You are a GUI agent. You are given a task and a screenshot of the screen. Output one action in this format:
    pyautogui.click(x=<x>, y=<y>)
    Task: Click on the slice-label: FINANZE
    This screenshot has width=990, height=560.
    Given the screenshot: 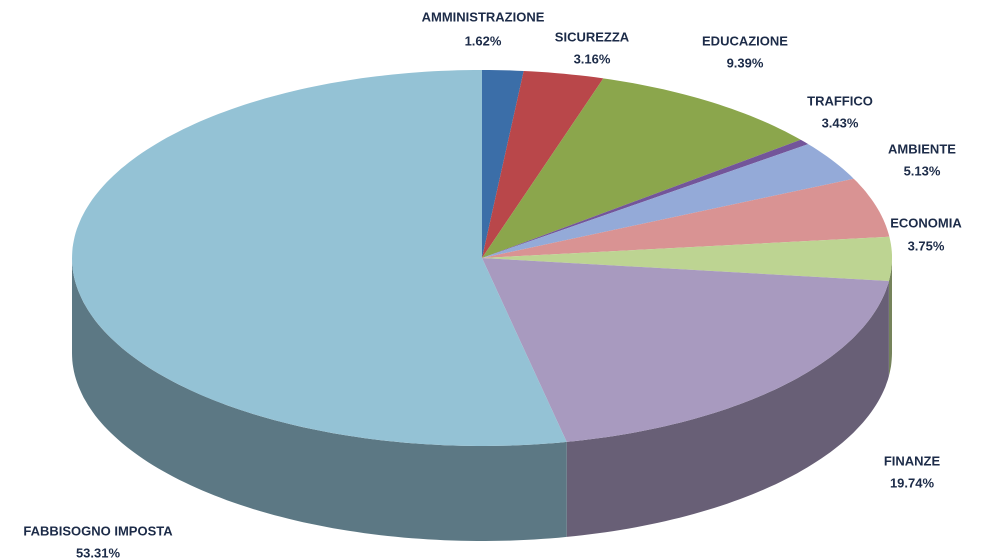 What is the action you would take?
    pyautogui.click(x=912, y=460)
    